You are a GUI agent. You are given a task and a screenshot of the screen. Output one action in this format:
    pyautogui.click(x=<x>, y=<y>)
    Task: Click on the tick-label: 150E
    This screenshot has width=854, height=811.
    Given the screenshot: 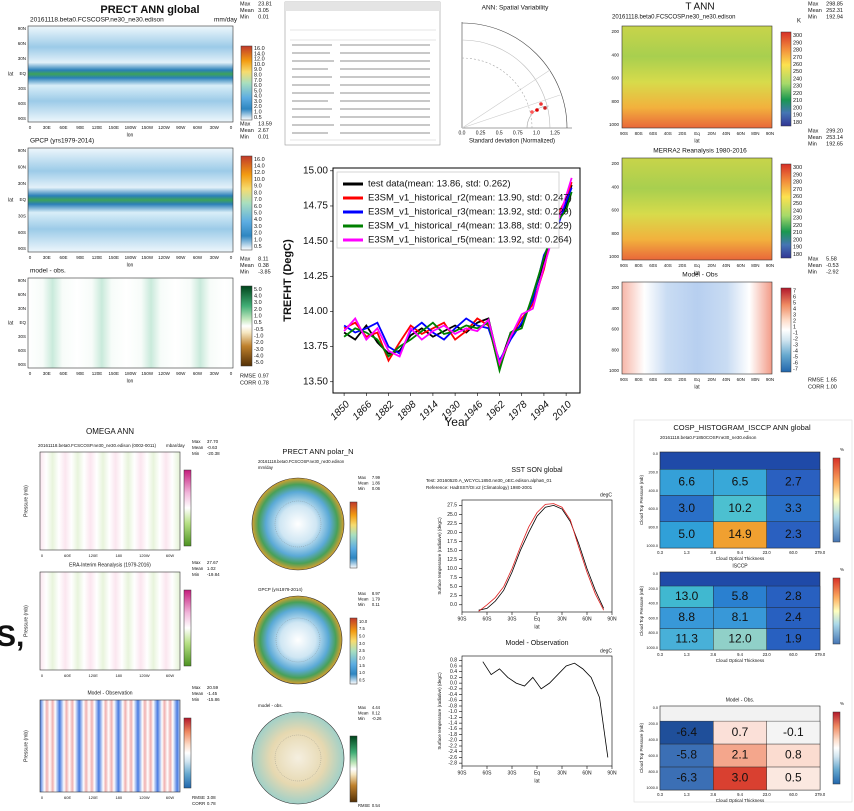 What is the action you would take?
    pyautogui.click(x=113, y=257)
    